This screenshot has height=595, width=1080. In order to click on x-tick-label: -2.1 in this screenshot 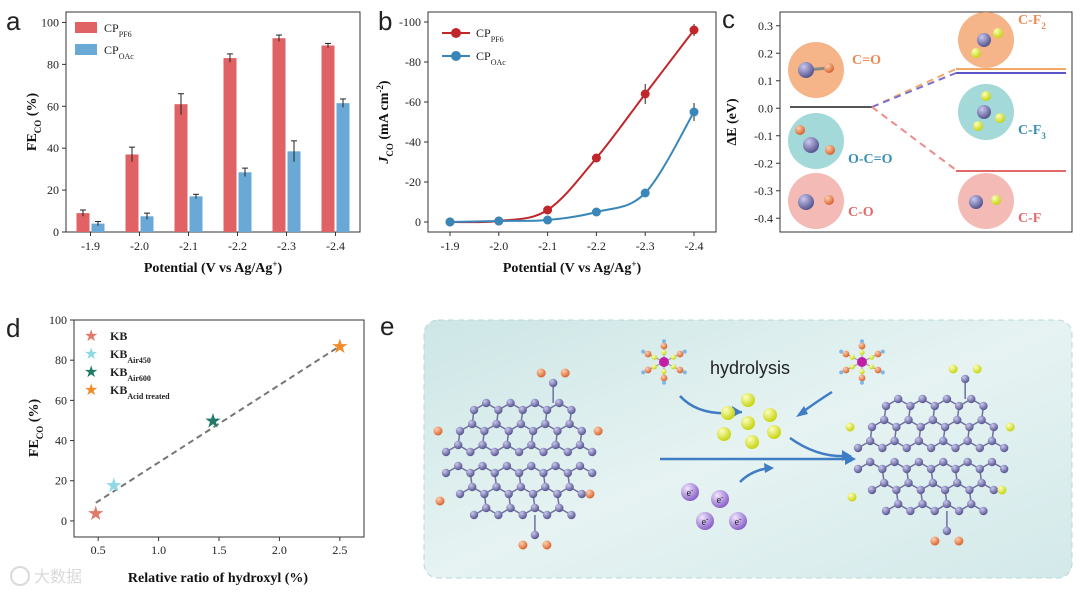, I will do `click(547, 246)`.